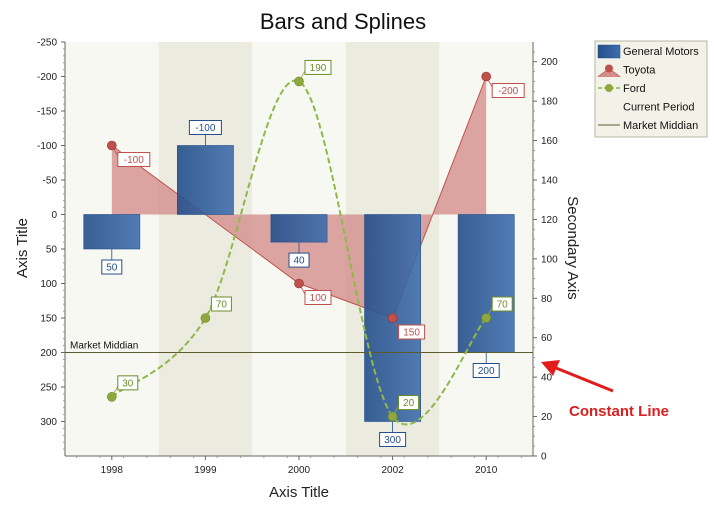 The image size is (715, 515). I want to click on toyota-label-2002: 150, so click(411, 333).